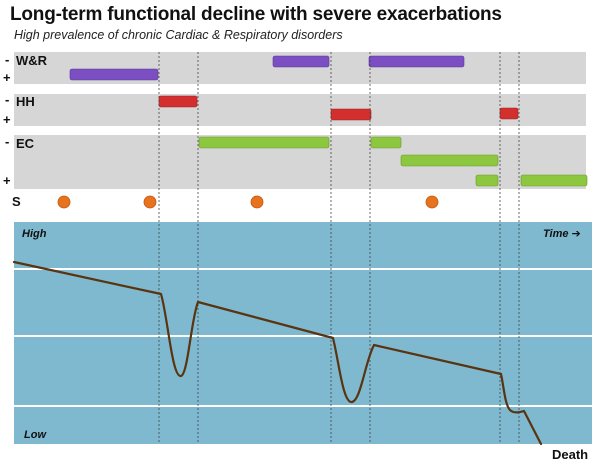  I want to click on hh-label: HH, so click(25, 101).